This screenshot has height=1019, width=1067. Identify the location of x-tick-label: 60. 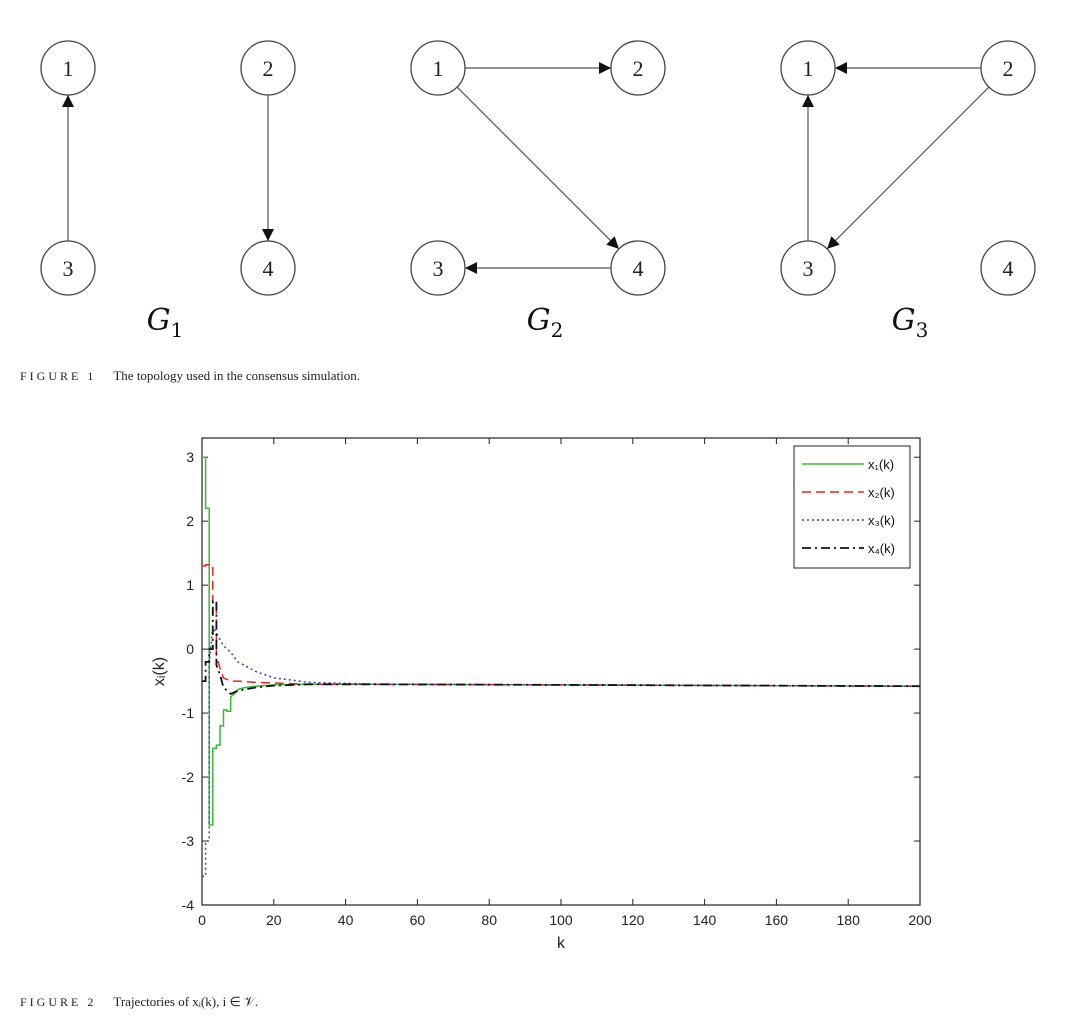
(418, 920).